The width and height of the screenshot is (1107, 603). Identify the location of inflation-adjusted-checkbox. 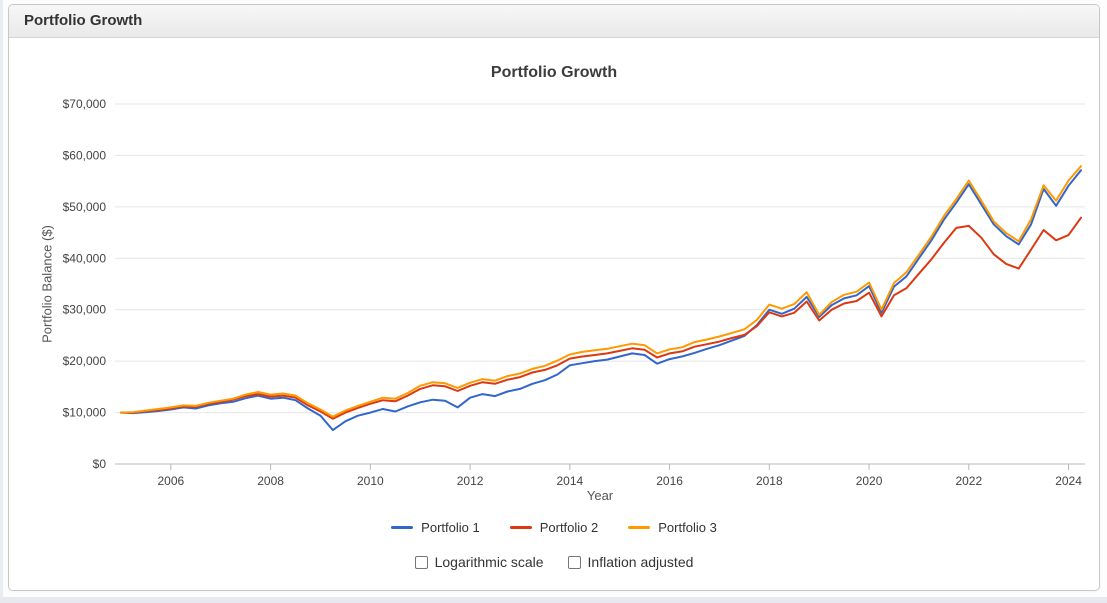
(574, 562).